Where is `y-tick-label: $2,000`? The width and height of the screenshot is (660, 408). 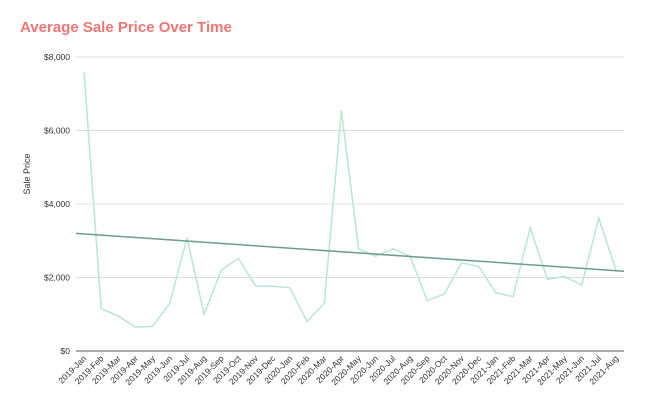
y-tick-label: $2,000 is located at coordinates (57, 278).